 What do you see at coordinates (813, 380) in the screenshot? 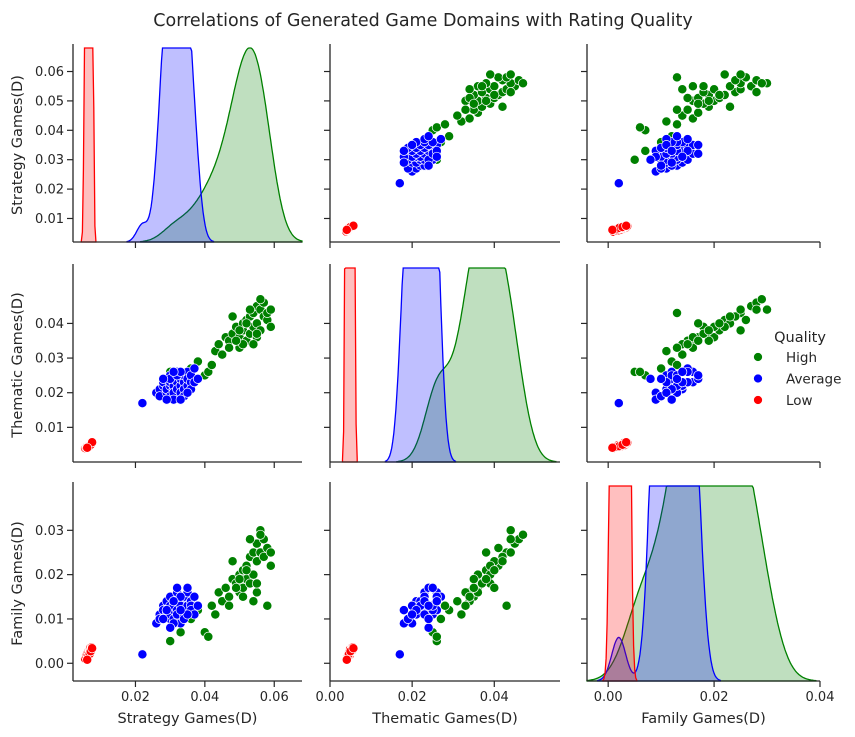
I see `legend-label-average: Average` at bounding box center [813, 380].